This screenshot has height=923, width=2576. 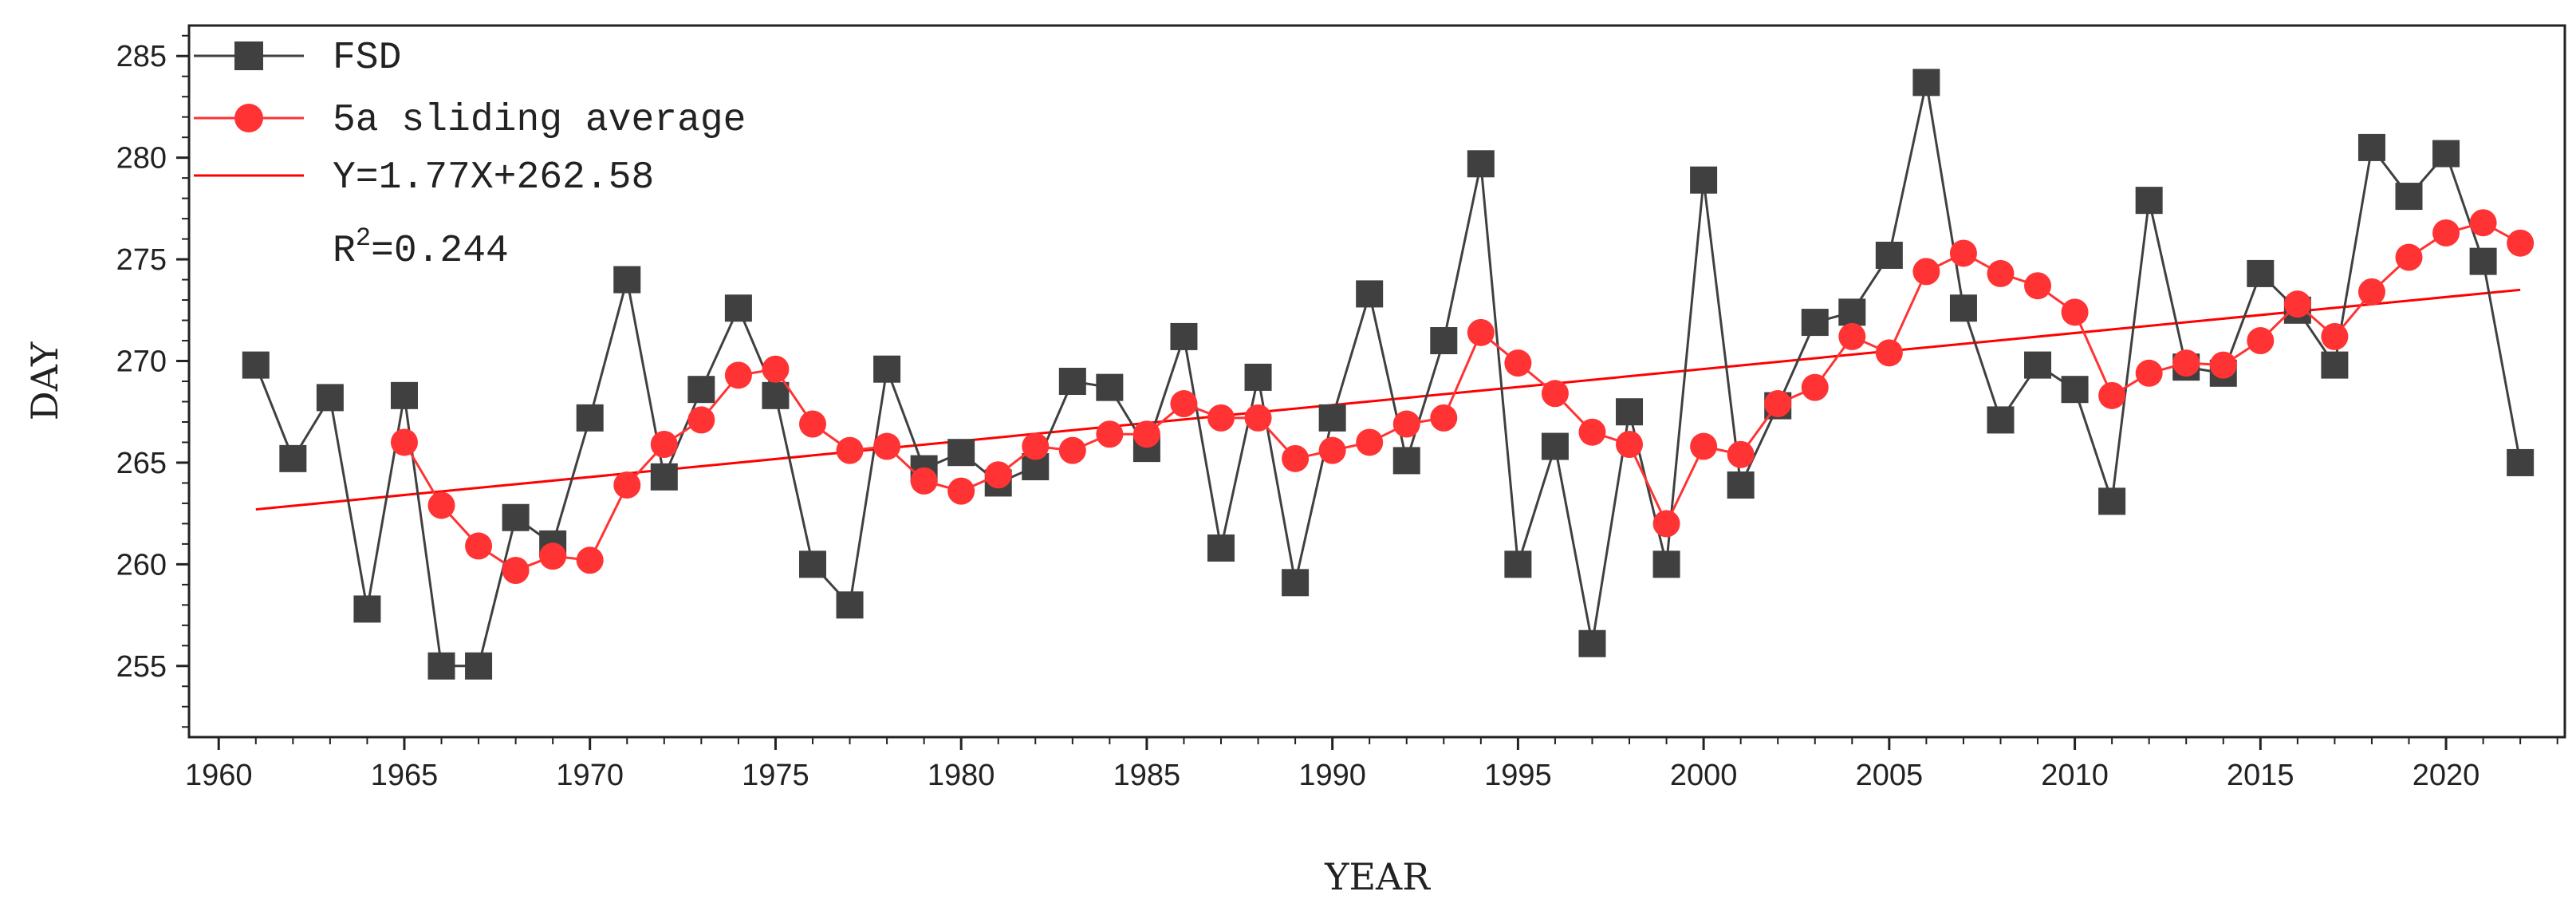 What do you see at coordinates (2001, 273) in the screenshot?
I see `sliding-average-point-2008` at bounding box center [2001, 273].